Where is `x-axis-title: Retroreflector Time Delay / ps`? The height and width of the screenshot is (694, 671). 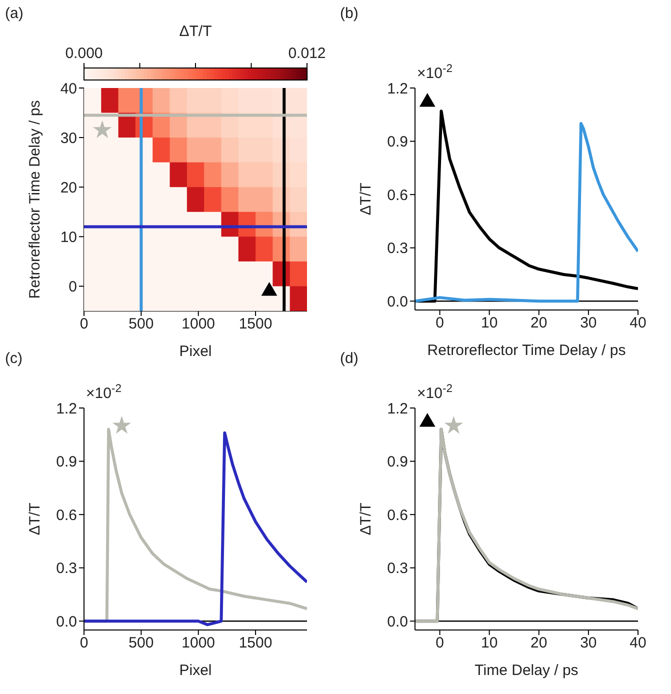
x-axis-title: Retroreflector Time Delay / ps is located at coordinates (526, 350).